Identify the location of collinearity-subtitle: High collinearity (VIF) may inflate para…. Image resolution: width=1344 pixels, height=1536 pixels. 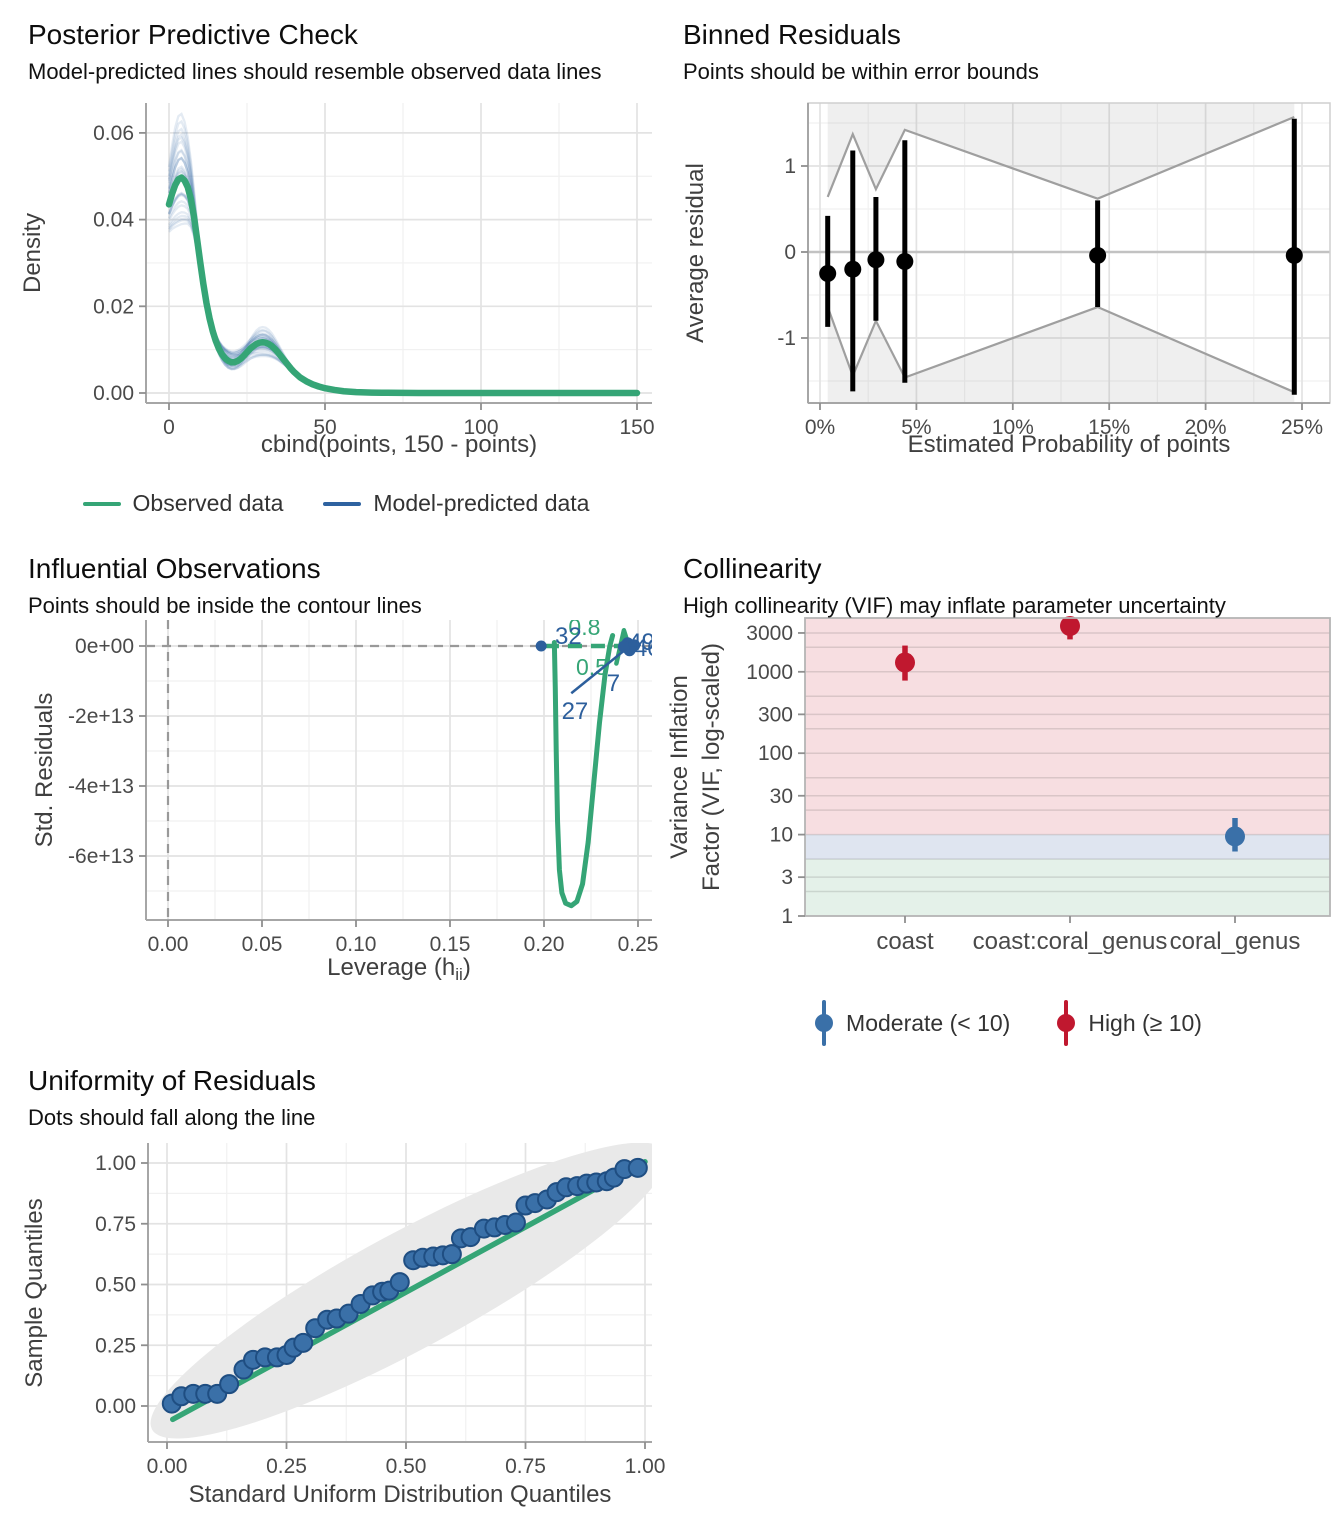
(954, 605).